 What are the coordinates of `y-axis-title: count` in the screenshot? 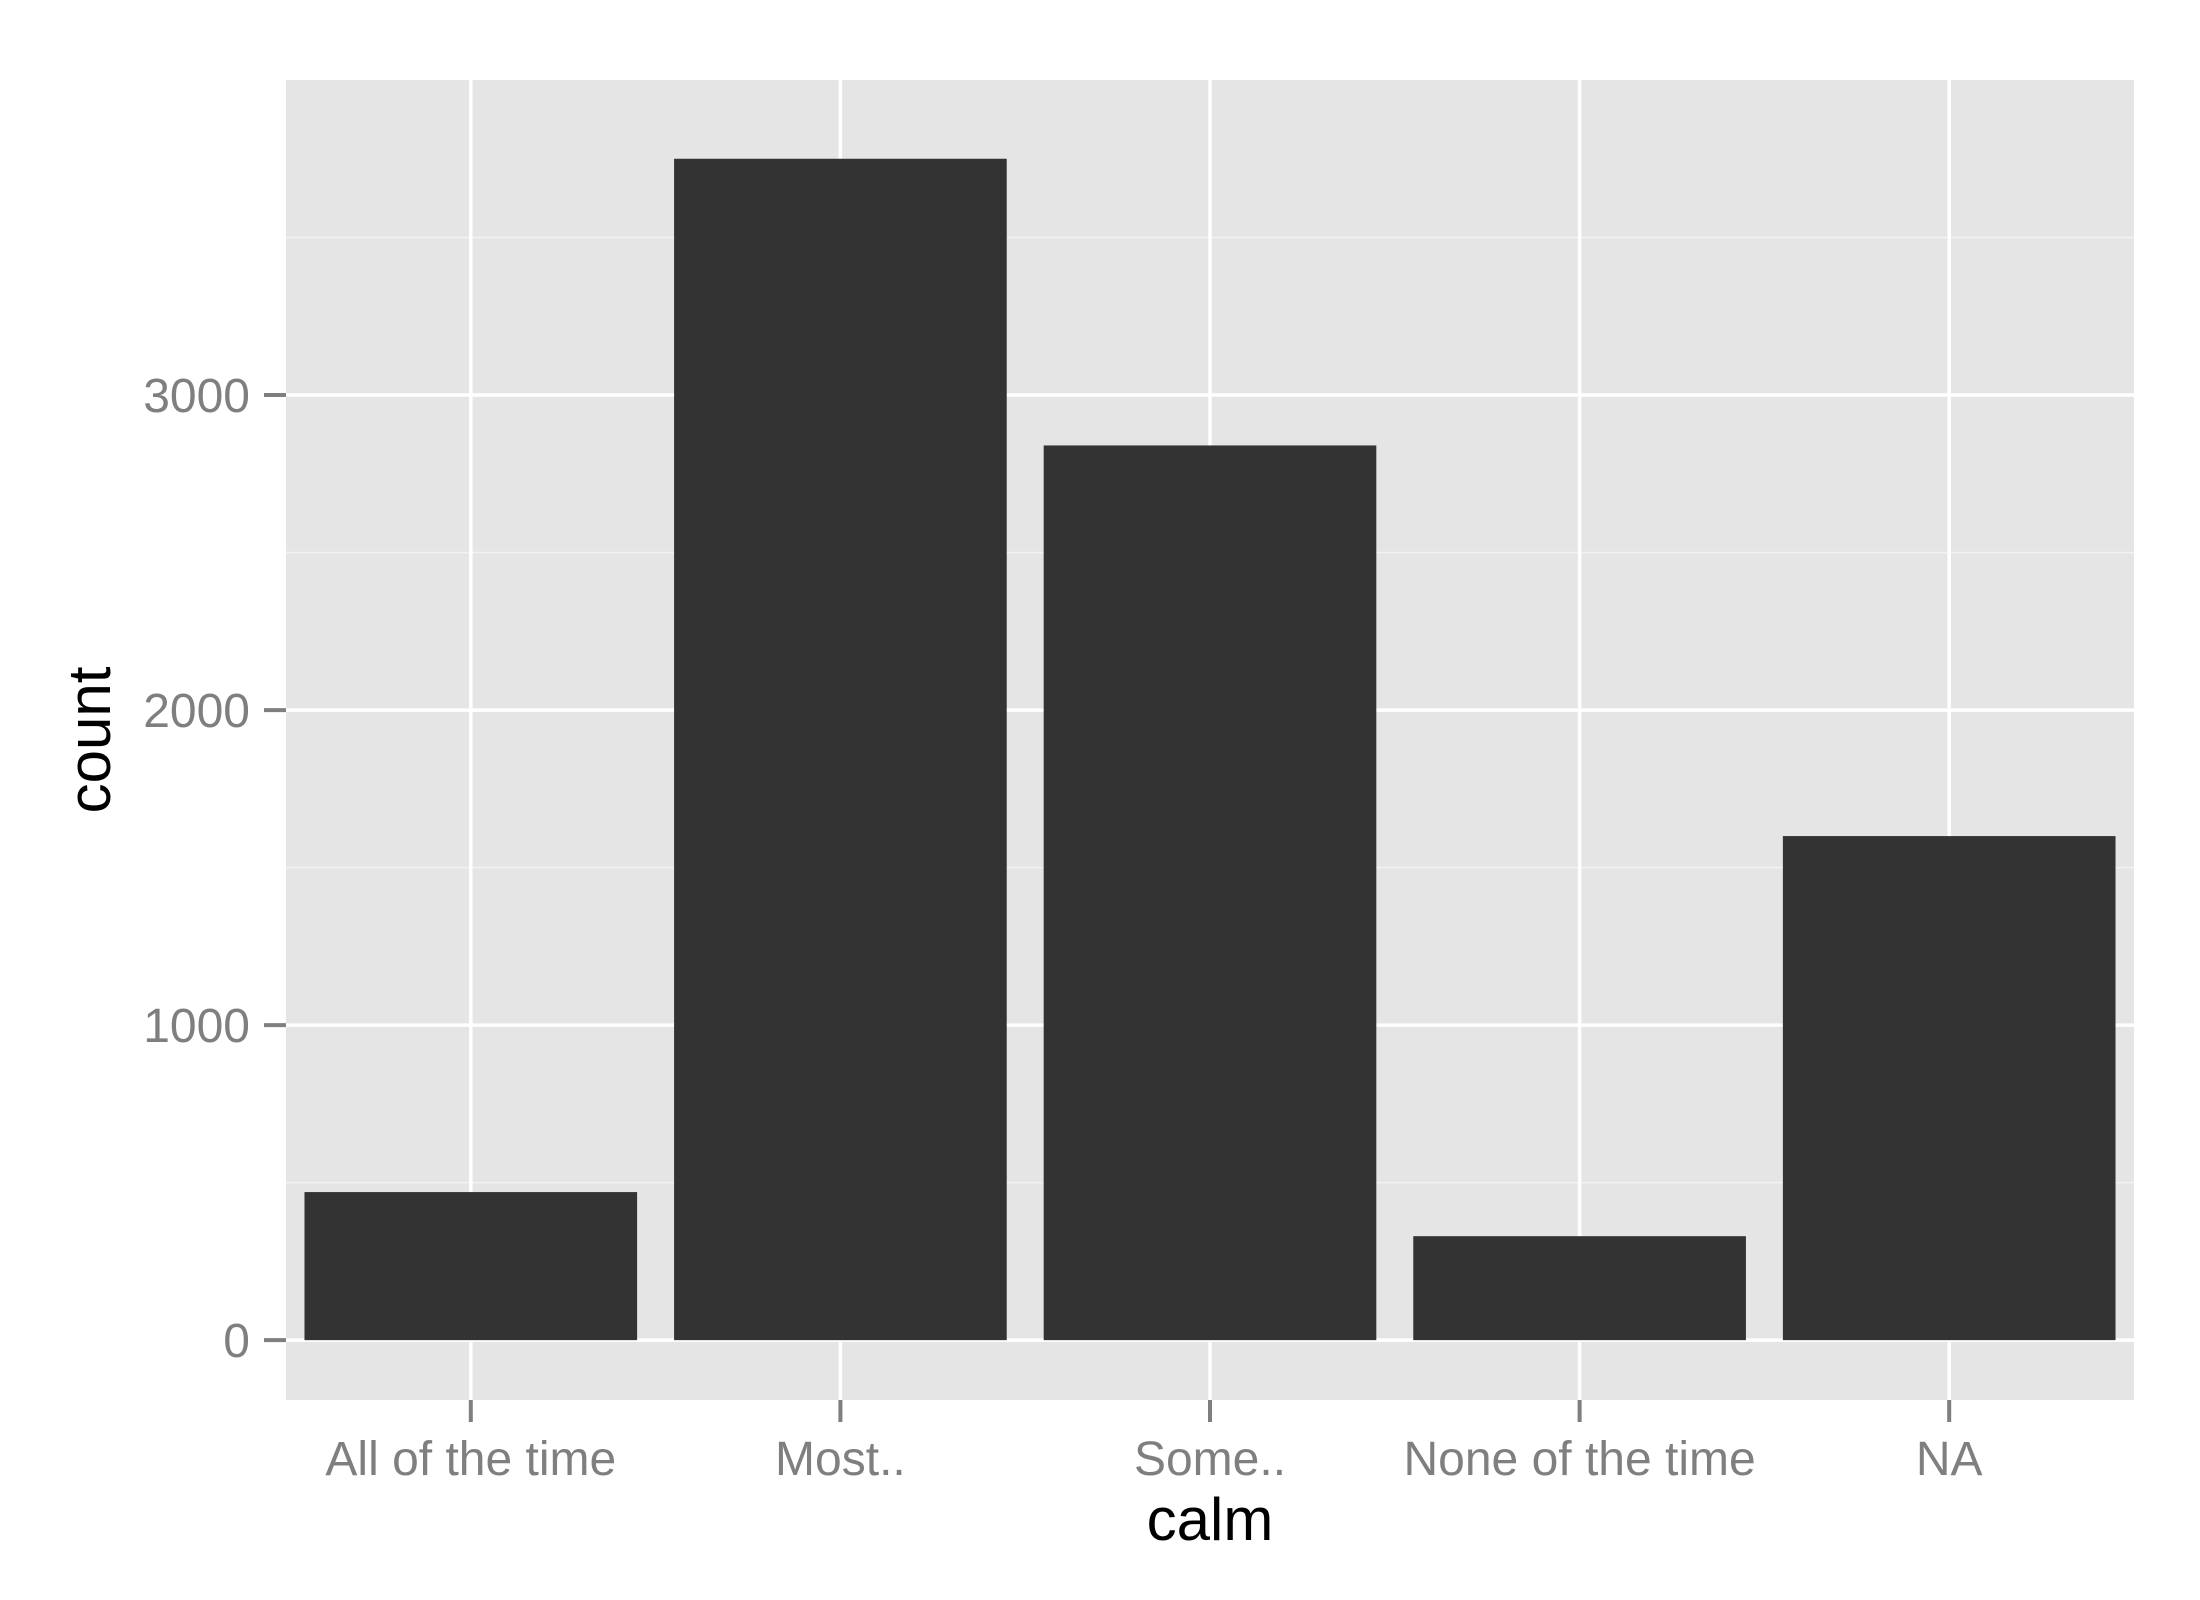 It's located at (89, 739).